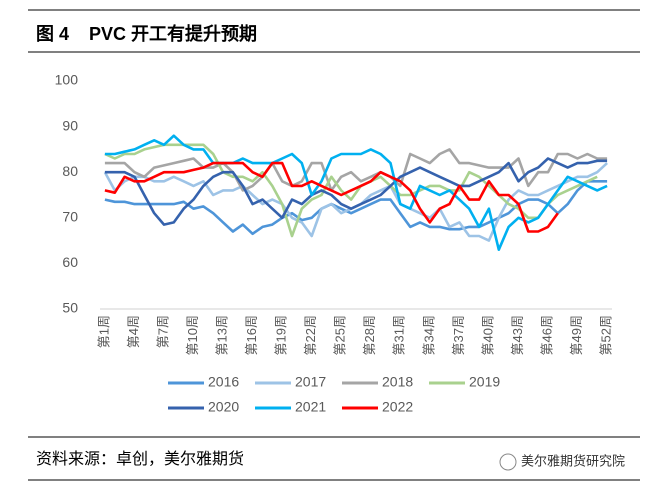 The image size is (672, 498). What do you see at coordinates (70, 217) in the screenshot?
I see `y-tick-label: 70` at bounding box center [70, 217].